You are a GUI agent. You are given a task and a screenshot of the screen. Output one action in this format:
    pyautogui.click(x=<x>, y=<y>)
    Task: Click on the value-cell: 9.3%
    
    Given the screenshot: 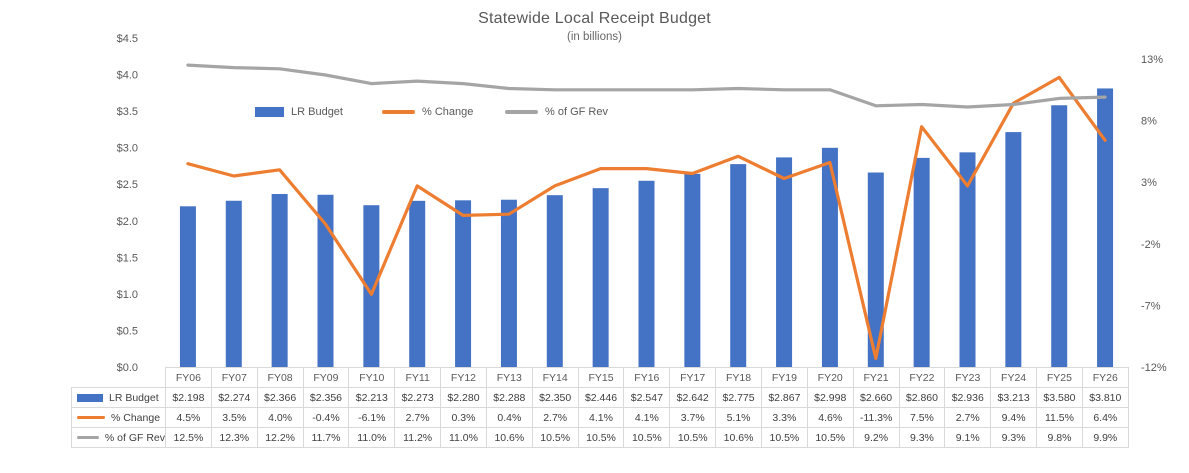 What is the action you would take?
    pyautogui.click(x=1014, y=437)
    